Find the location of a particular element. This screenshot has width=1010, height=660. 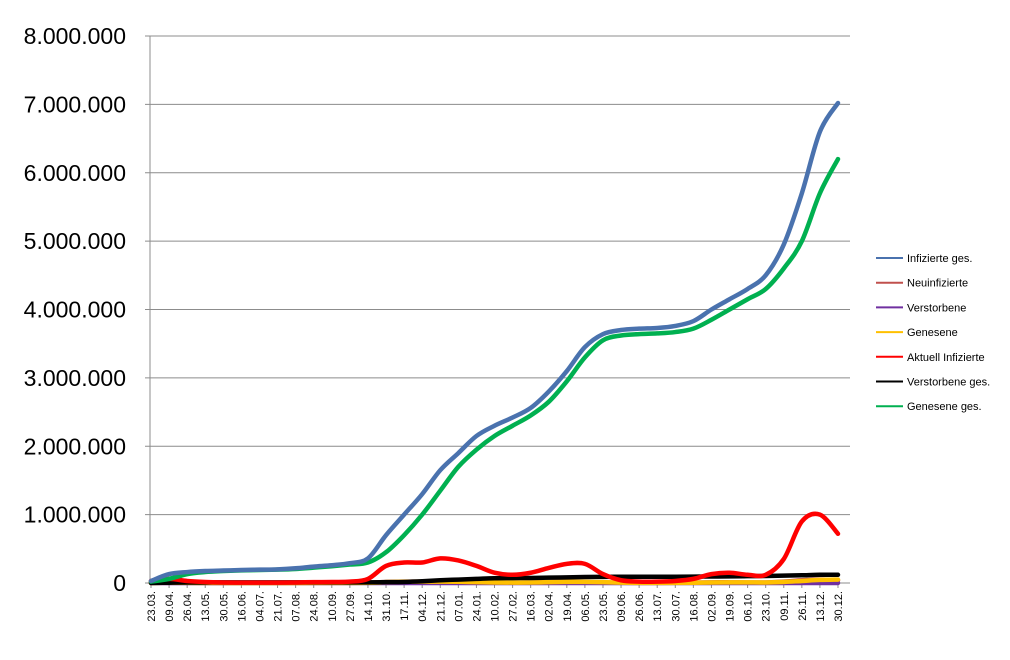

y-tick-label: 6.000.000 is located at coordinates (75, 173).